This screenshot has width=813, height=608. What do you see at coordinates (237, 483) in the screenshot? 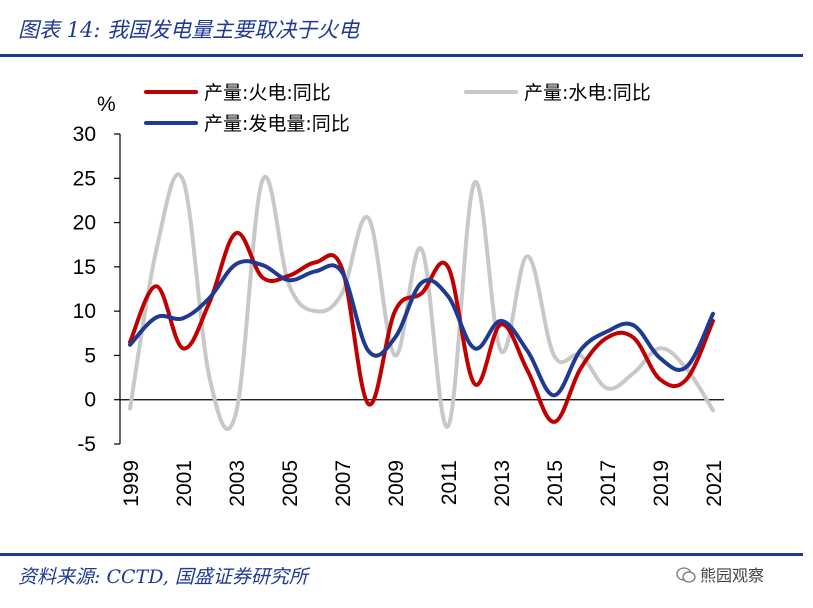
I see `x-tick-label: 2003` at bounding box center [237, 483].